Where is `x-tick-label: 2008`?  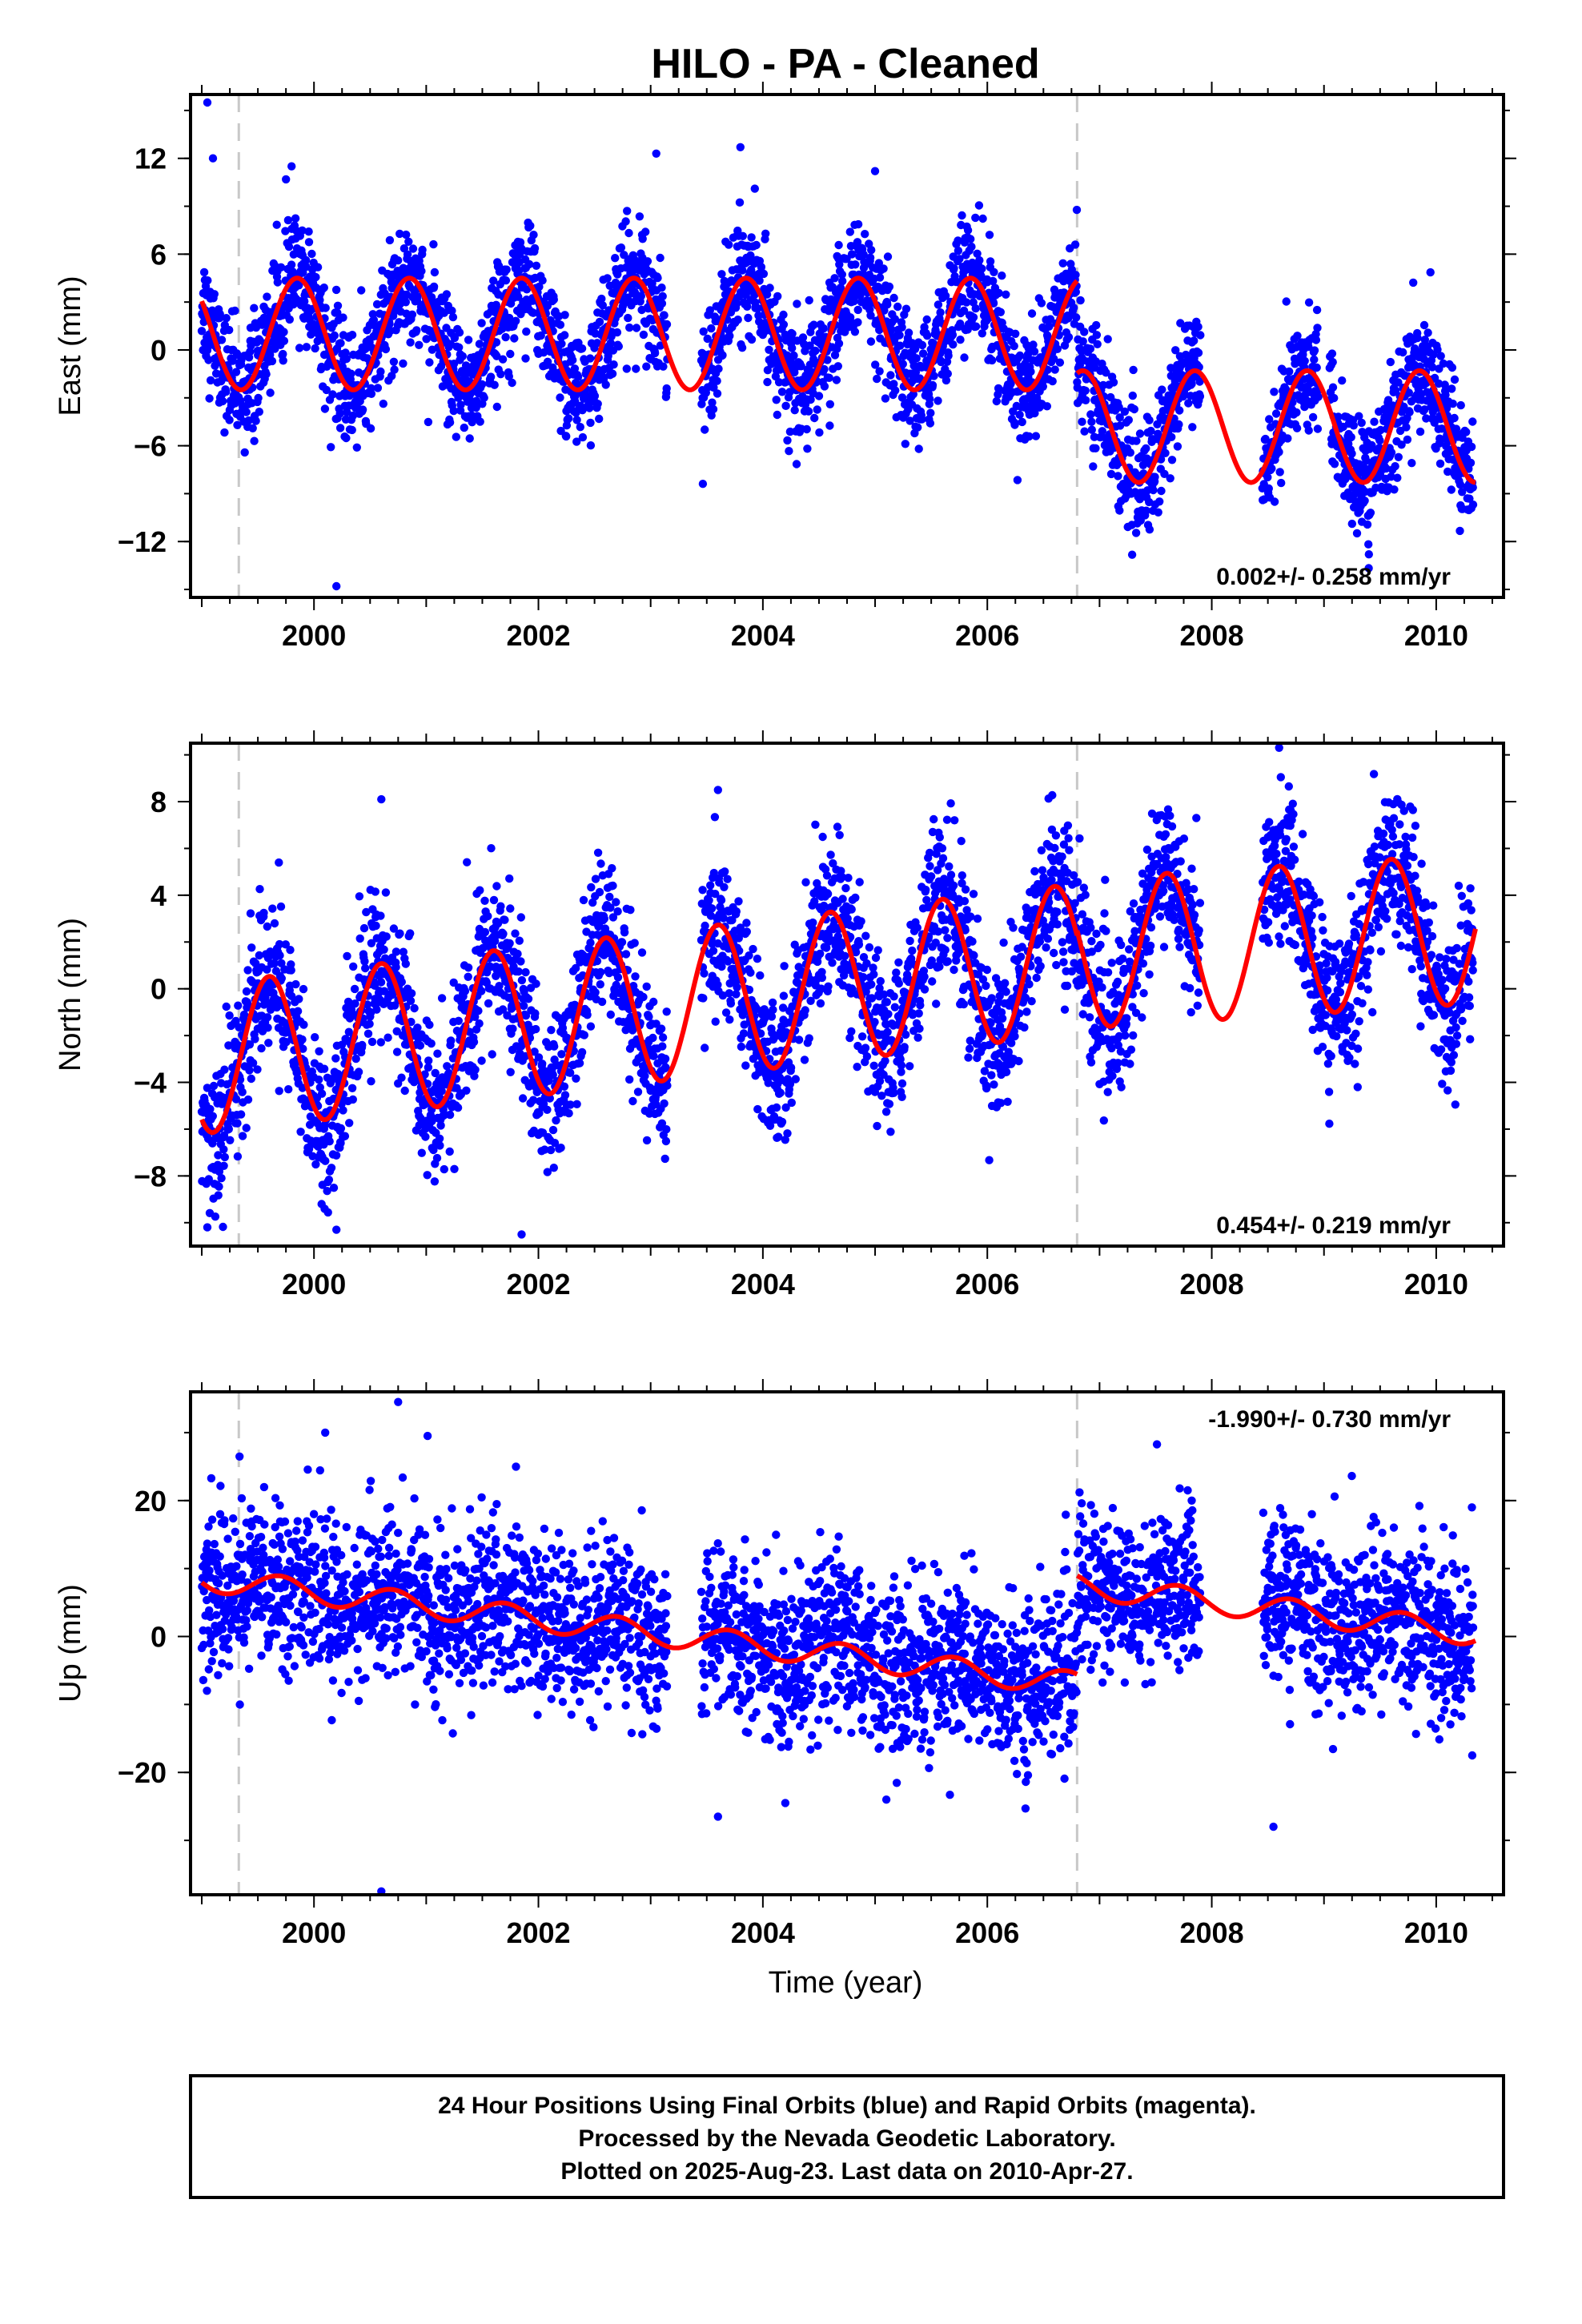
x-tick-label: 2008 is located at coordinates (1212, 635).